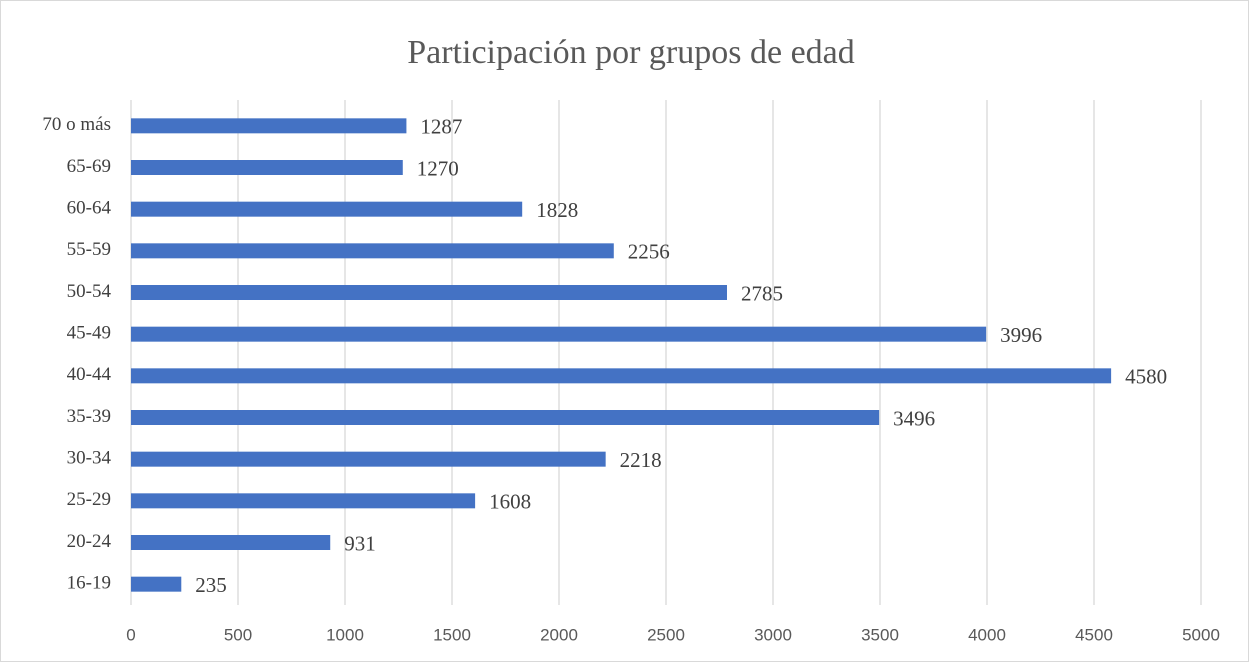 This screenshot has width=1250, height=663. What do you see at coordinates (89, 499) in the screenshot?
I see `y-tick-label: 25-29` at bounding box center [89, 499].